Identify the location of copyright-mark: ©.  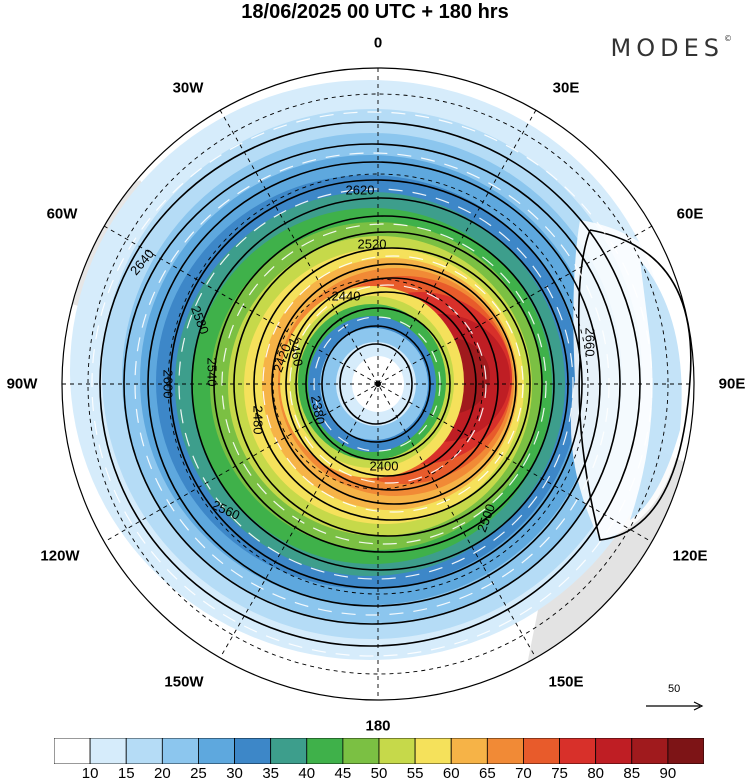
(728, 38).